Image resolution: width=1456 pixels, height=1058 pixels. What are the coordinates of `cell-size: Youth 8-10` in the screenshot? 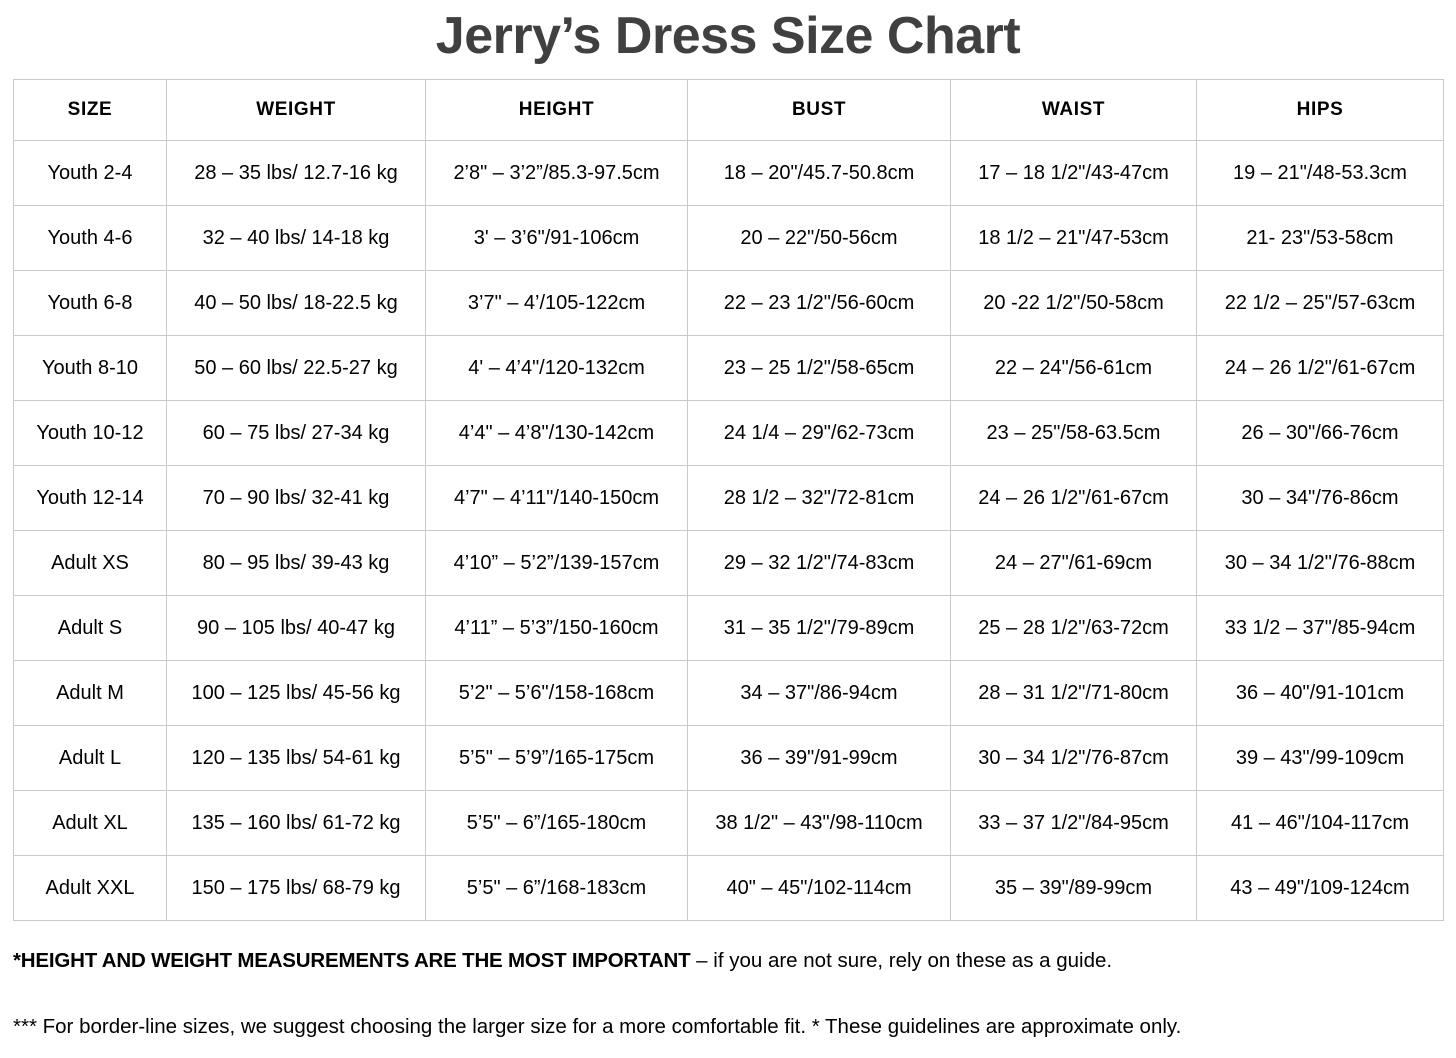 It's located at (90, 368).